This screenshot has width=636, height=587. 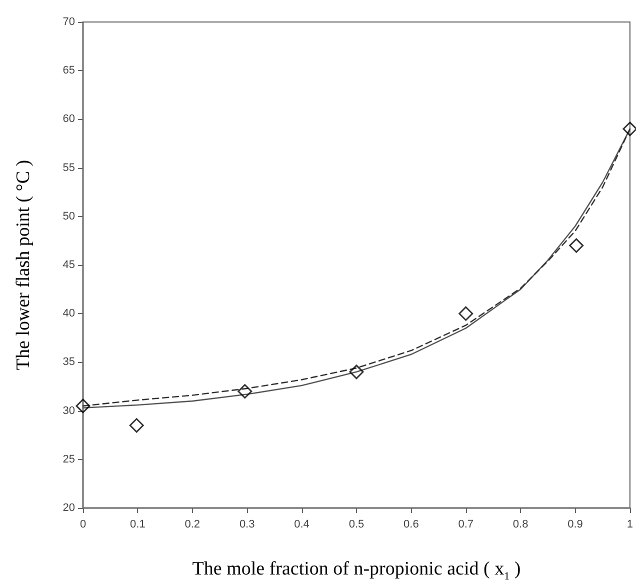 What do you see at coordinates (68, 168) in the screenshot?
I see `y-tick-label: 55` at bounding box center [68, 168].